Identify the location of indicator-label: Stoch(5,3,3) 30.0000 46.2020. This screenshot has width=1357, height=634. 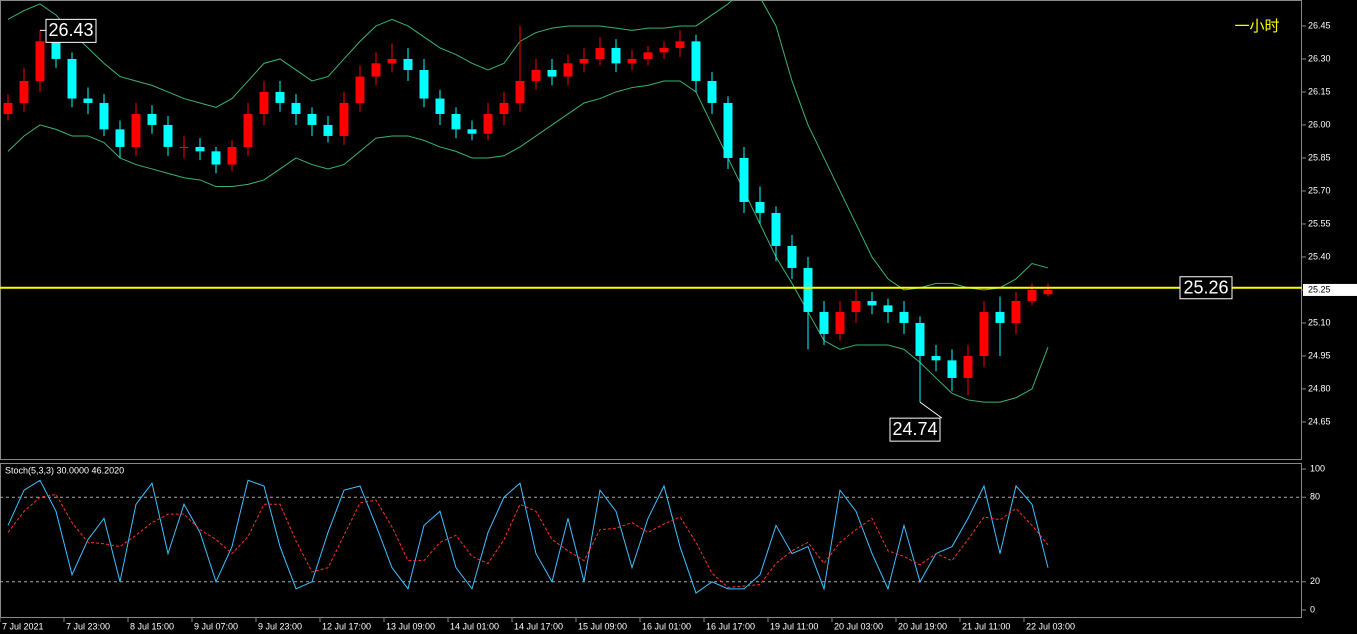
(64, 470).